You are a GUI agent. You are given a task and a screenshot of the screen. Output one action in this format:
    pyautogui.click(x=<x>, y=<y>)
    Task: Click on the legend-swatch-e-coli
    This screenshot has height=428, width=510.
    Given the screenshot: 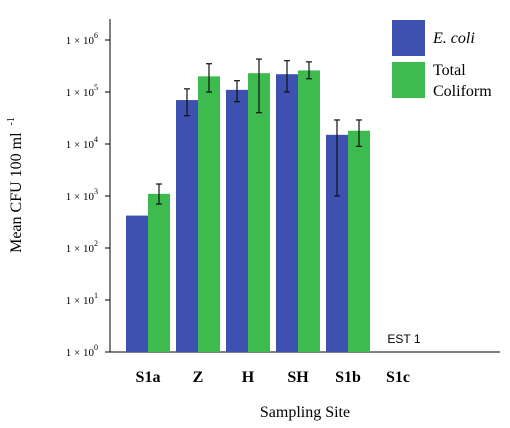 What is the action you would take?
    pyautogui.click(x=408, y=38)
    